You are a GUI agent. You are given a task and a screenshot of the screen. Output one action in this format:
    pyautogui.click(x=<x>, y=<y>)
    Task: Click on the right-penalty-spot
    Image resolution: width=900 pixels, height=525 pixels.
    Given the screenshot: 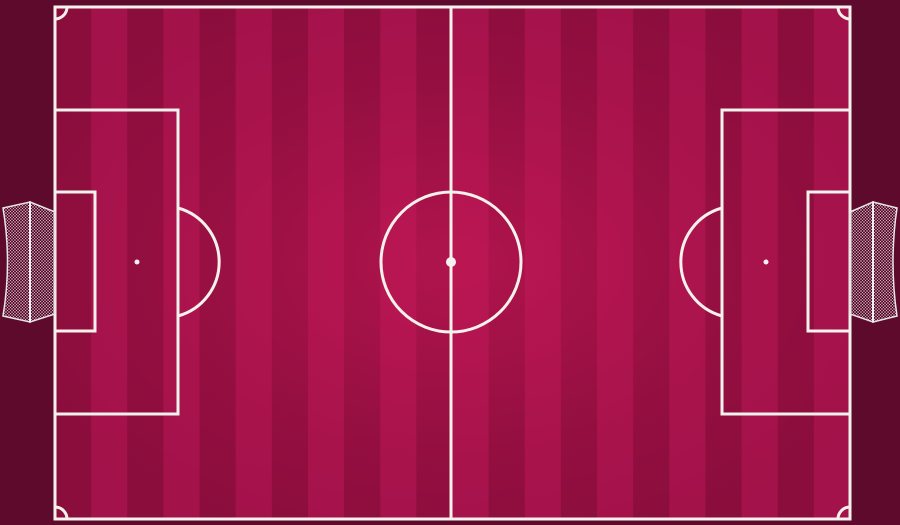 What is the action you would take?
    pyautogui.click(x=766, y=262)
    